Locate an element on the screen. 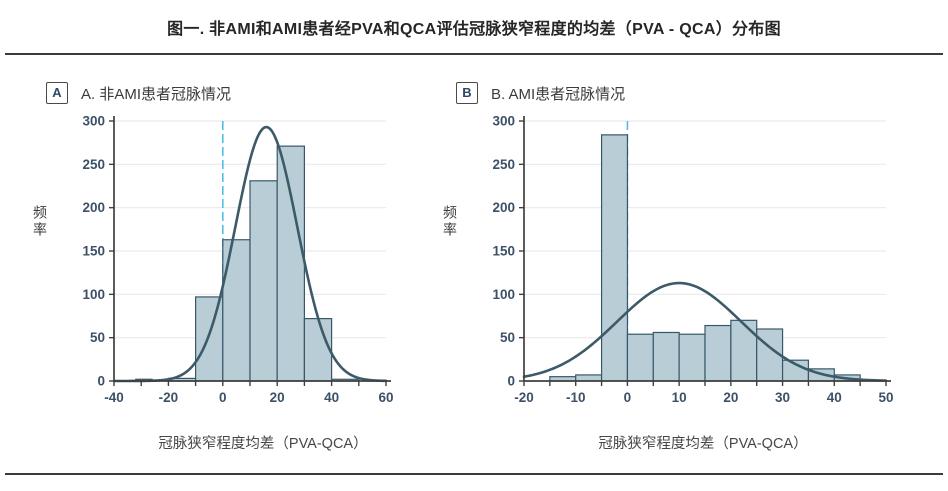  svg-text: 60 is located at coordinates (385, 397).